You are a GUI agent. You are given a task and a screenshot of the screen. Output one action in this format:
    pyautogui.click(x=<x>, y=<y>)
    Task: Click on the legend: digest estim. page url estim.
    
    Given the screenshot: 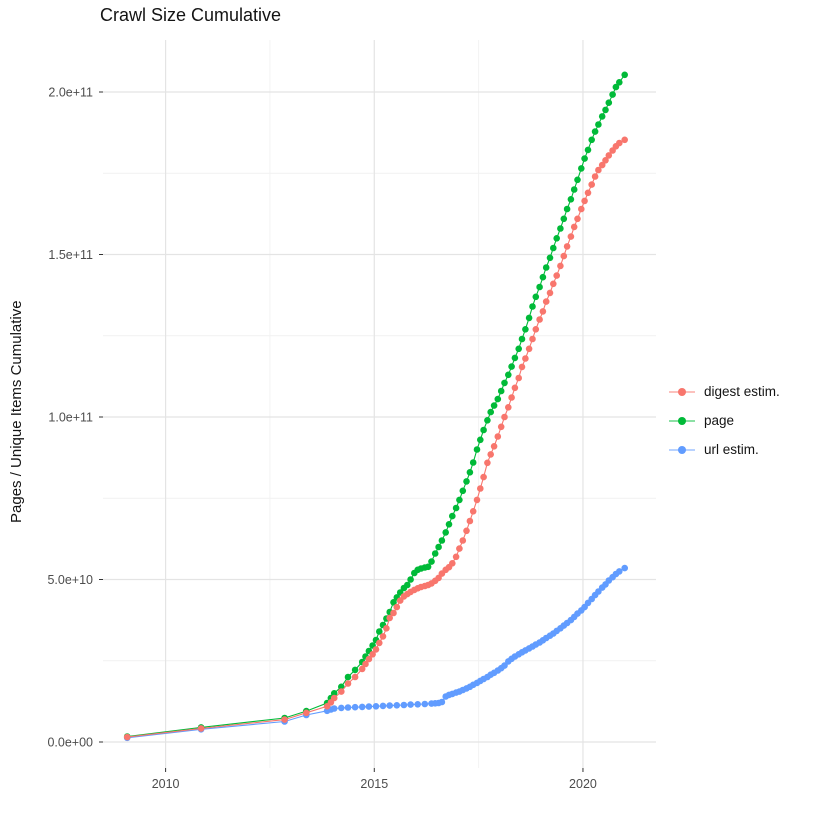 What is the action you would take?
    pyautogui.click(x=724, y=420)
    